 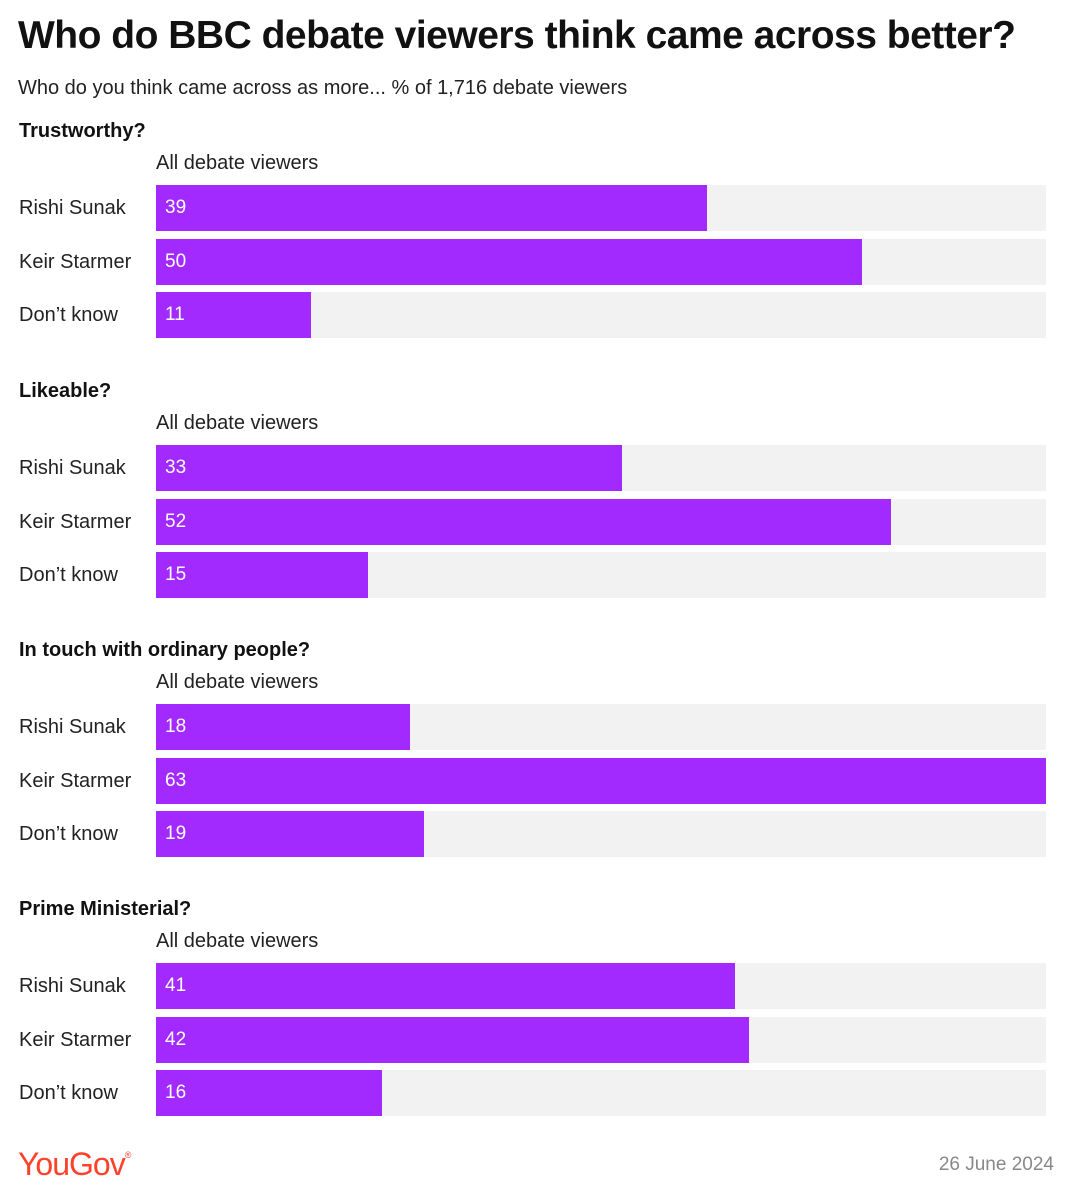 What do you see at coordinates (389, 468) in the screenshot?
I see `bar: 33` at bounding box center [389, 468].